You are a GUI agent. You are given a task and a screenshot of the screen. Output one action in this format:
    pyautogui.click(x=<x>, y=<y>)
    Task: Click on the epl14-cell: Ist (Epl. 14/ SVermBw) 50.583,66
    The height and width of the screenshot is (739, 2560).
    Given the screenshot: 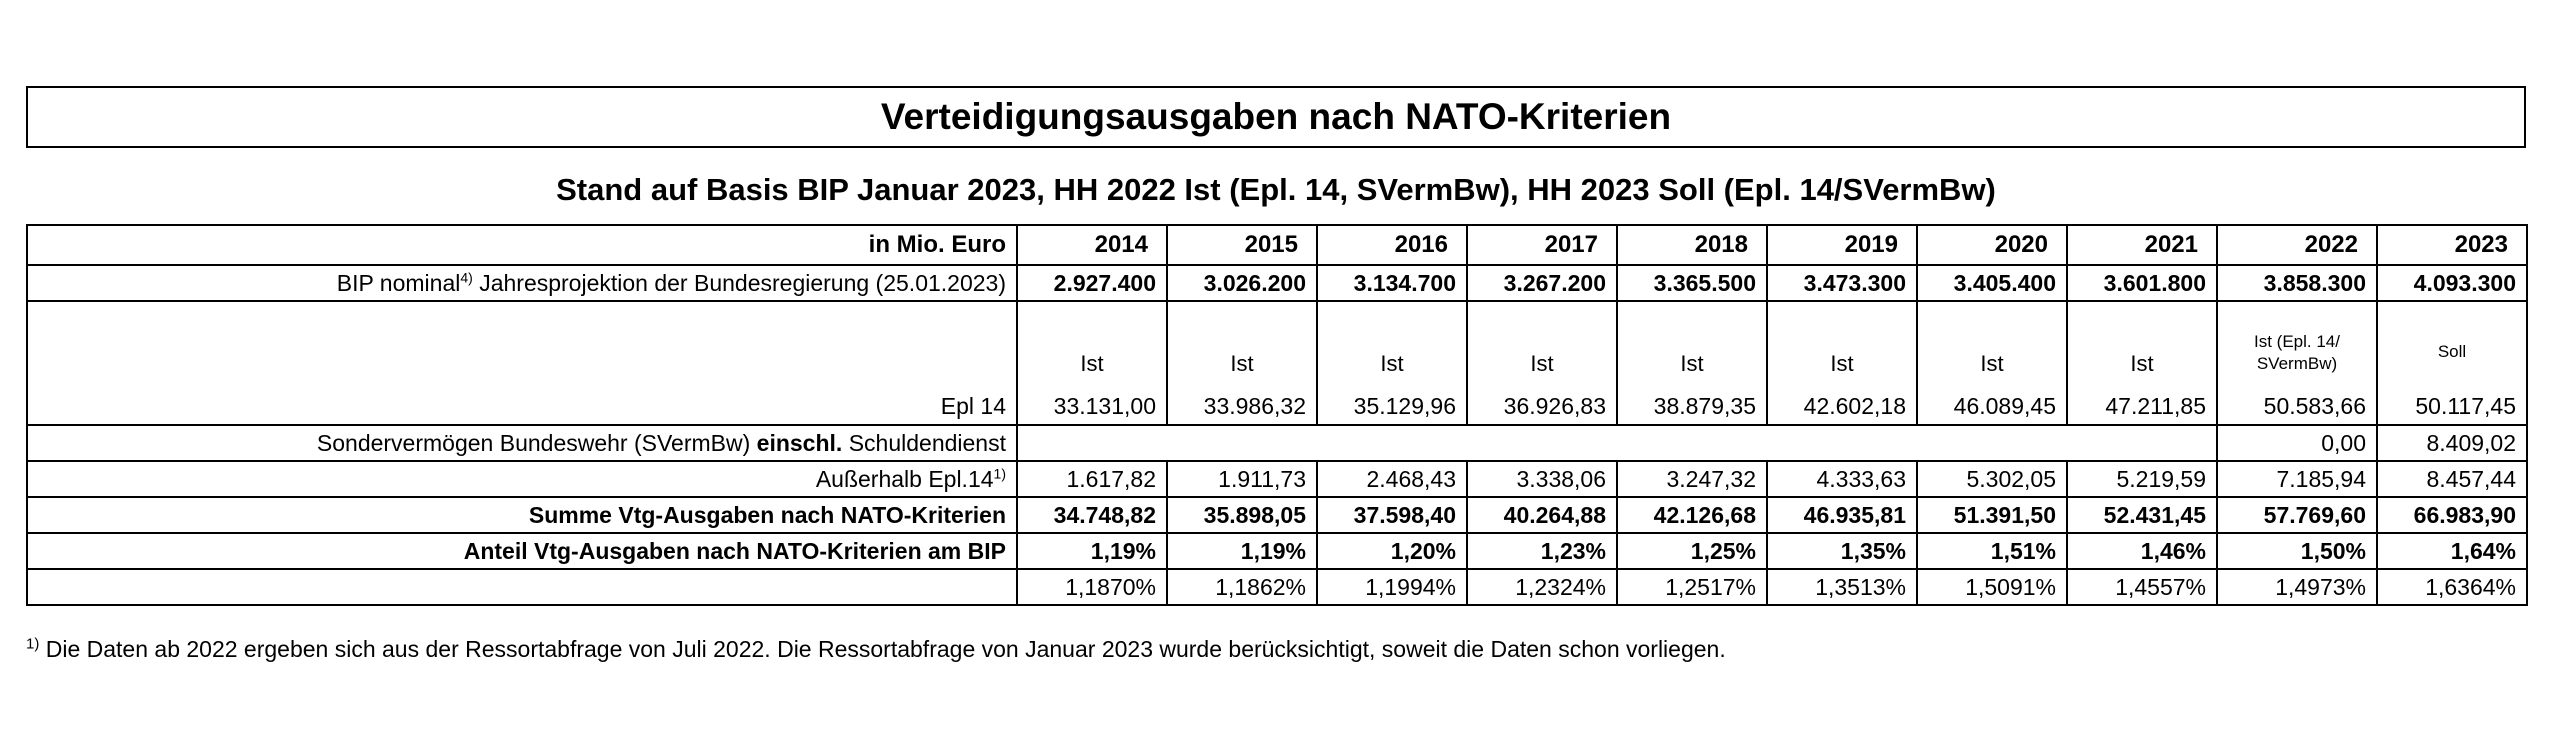 What is the action you would take?
    pyautogui.click(x=2297, y=363)
    